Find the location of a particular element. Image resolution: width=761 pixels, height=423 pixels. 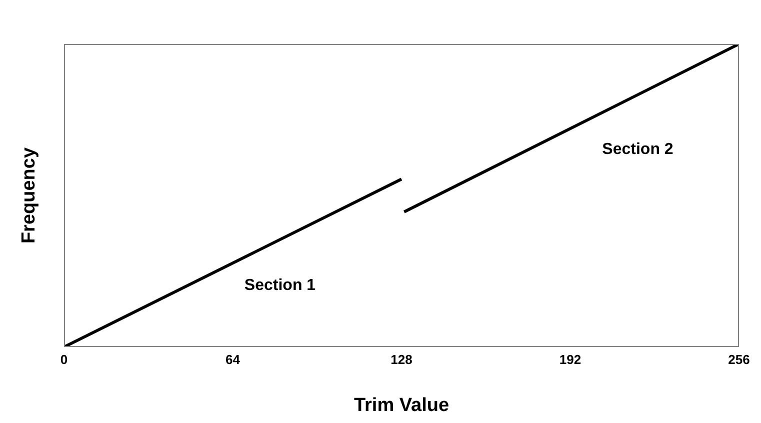

x-tick-label: 128 is located at coordinates (401, 360).